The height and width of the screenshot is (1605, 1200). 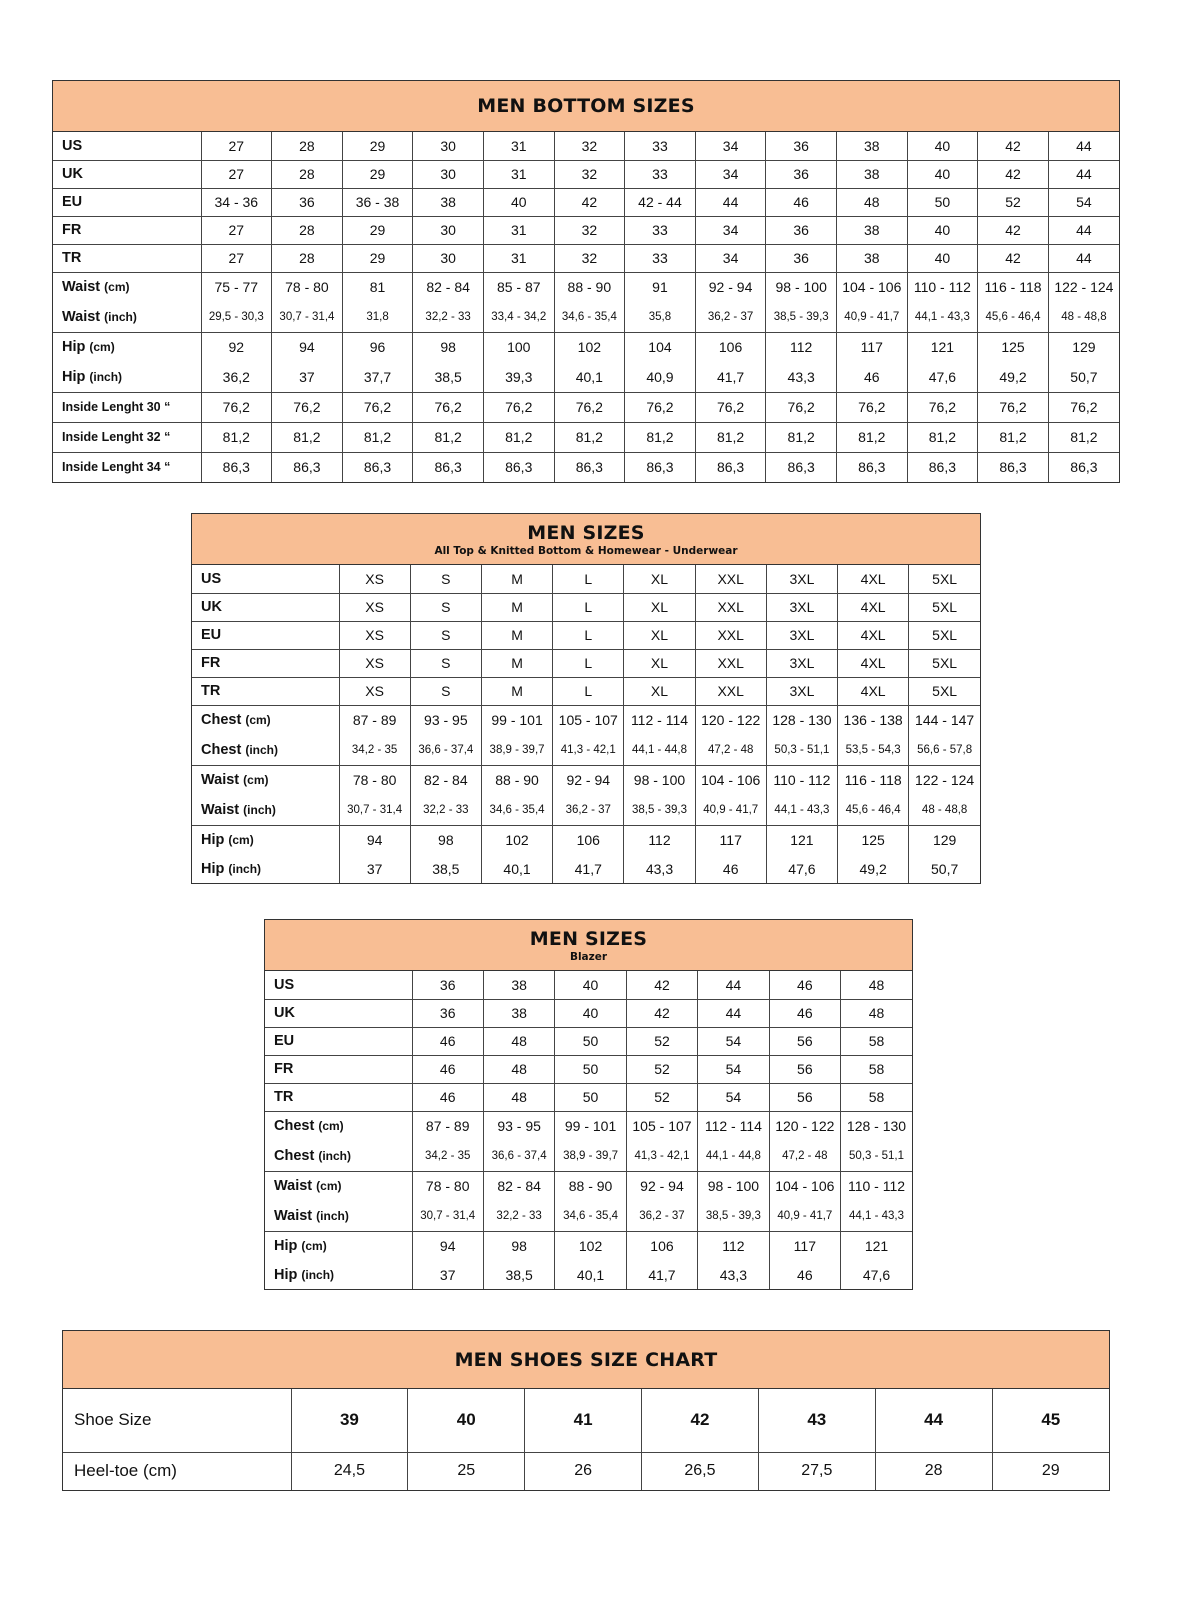 I want to click on size-value-cell: 36,2, so click(x=236, y=377).